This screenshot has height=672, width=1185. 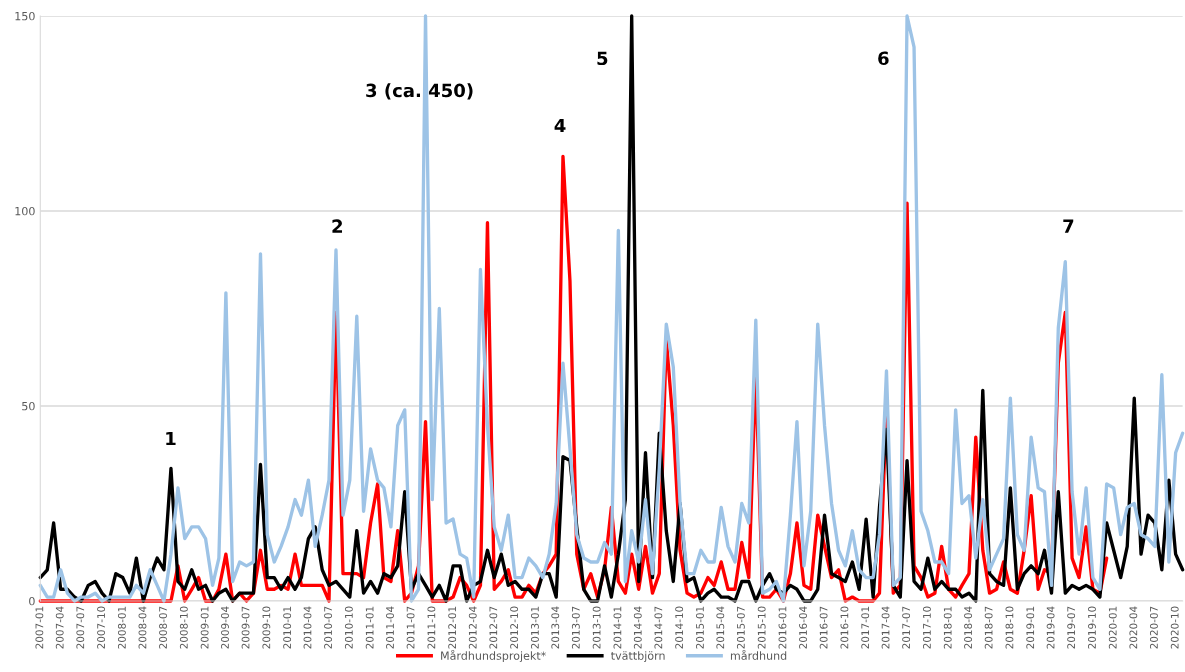 I want to click on x-tick-label: 2013-10, so click(x=596, y=627).